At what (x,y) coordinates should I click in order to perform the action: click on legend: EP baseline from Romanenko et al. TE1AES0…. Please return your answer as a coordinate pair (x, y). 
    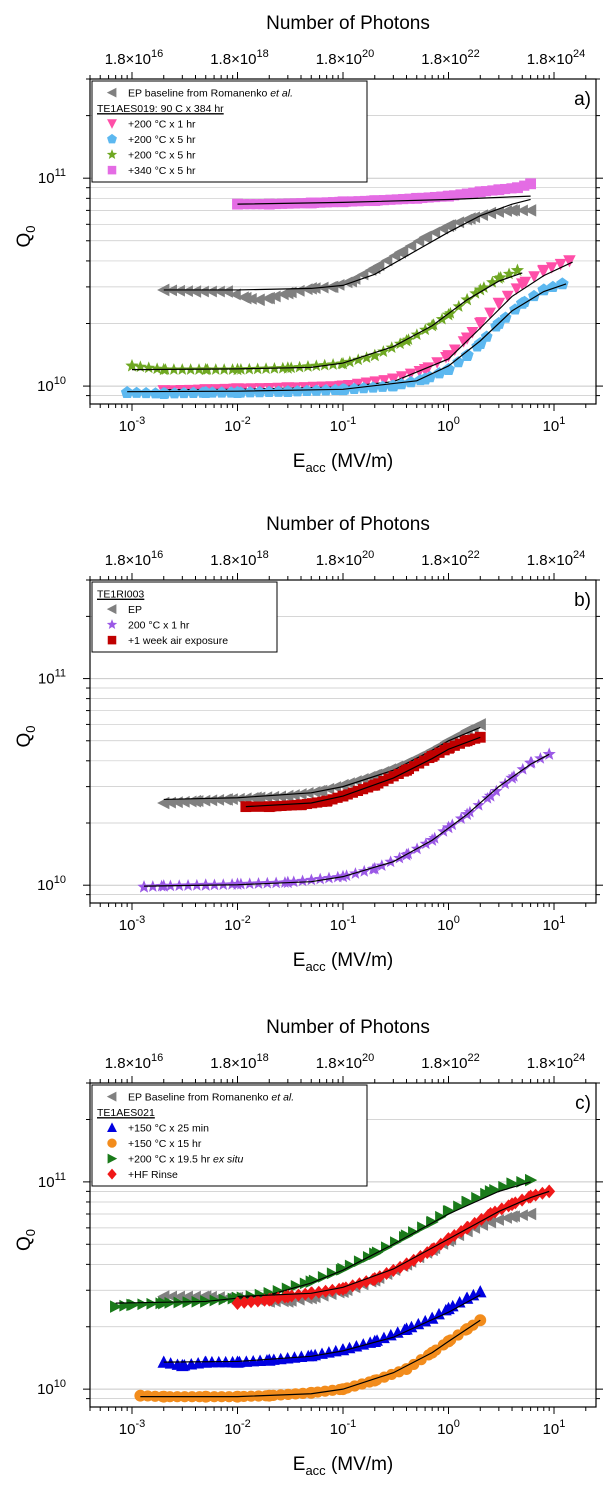
    Looking at the image, I should click on (229, 131).